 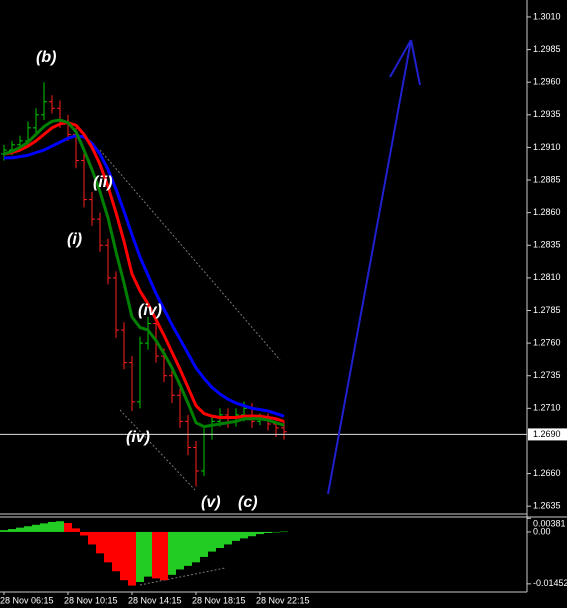 What do you see at coordinates (27, 600) in the screenshot?
I see `x-tick-label: 28 Nov 06:15` at bounding box center [27, 600].